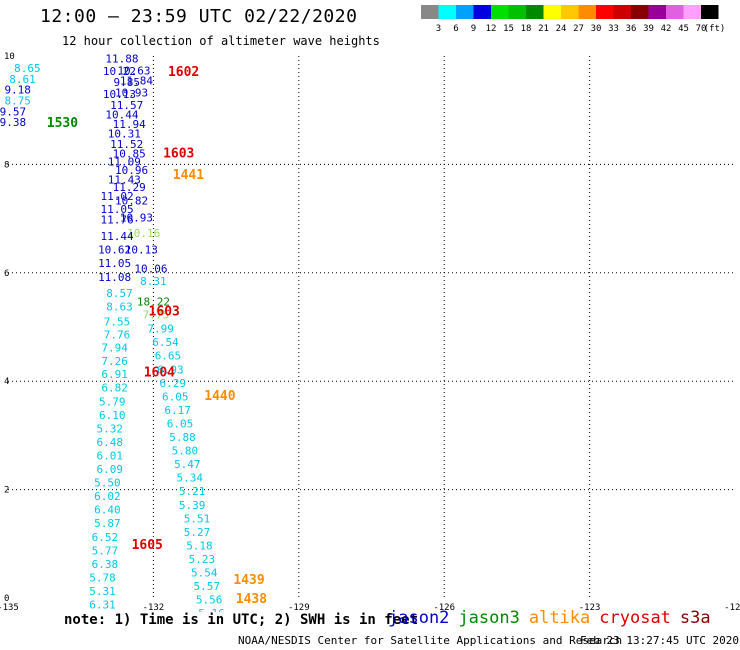 The height and width of the screenshot is (650, 740). What do you see at coordinates (199, 545) in the screenshot?
I see `wave-height-point: 5.18` at bounding box center [199, 545].